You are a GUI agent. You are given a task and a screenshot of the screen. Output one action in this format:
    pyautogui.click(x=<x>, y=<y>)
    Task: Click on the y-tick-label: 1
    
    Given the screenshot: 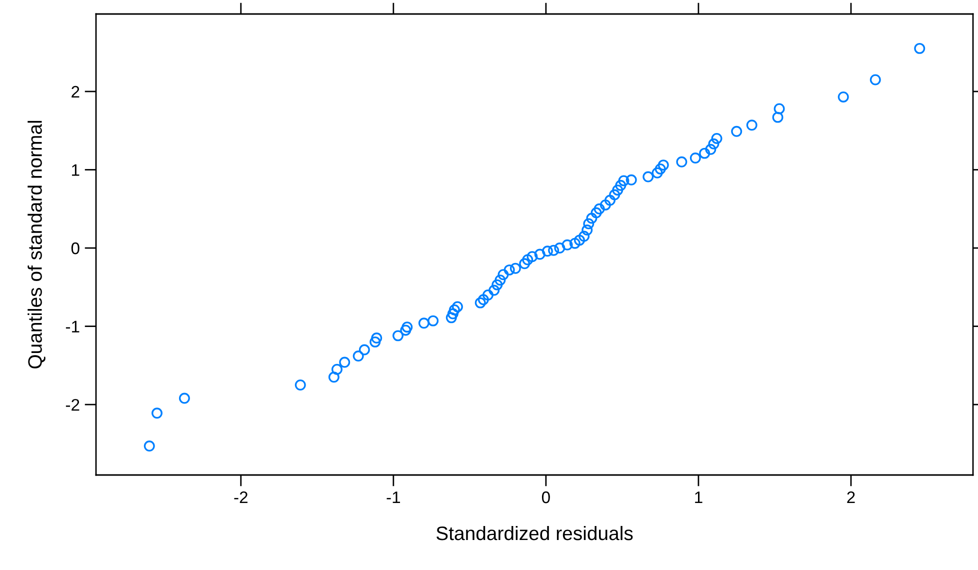 What is the action you would take?
    pyautogui.click(x=76, y=170)
    